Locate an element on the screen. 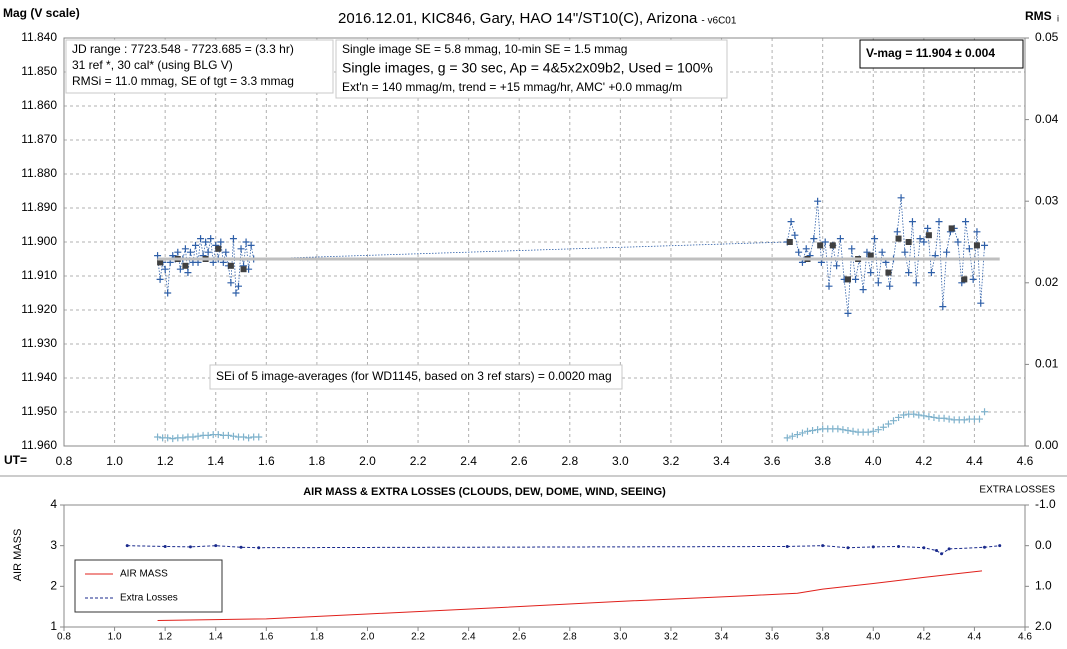 This screenshot has height=649, width=1067. y-tick-label: 11.880 is located at coordinates (39, 173).